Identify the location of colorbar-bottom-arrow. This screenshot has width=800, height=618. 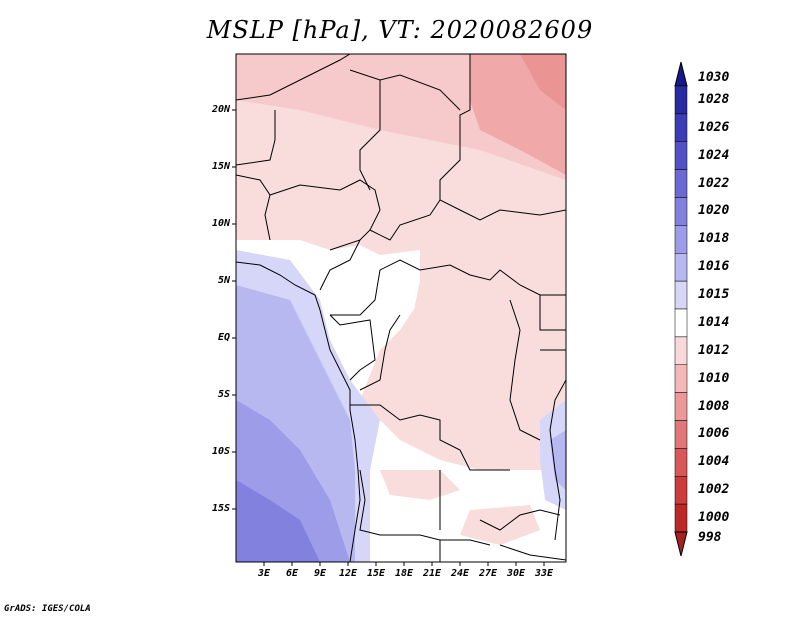
(681, 544).